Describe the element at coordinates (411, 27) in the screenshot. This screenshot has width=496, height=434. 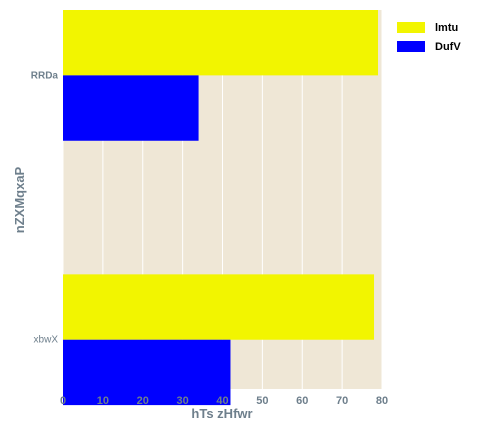
I see `legend-swatch-lmtu` at that location.